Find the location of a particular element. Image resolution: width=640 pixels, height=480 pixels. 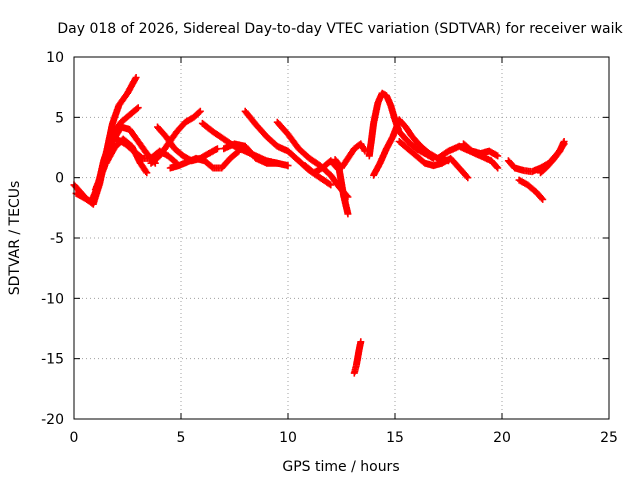

y-tick-label: -5 is located at coordinates (57, 239).